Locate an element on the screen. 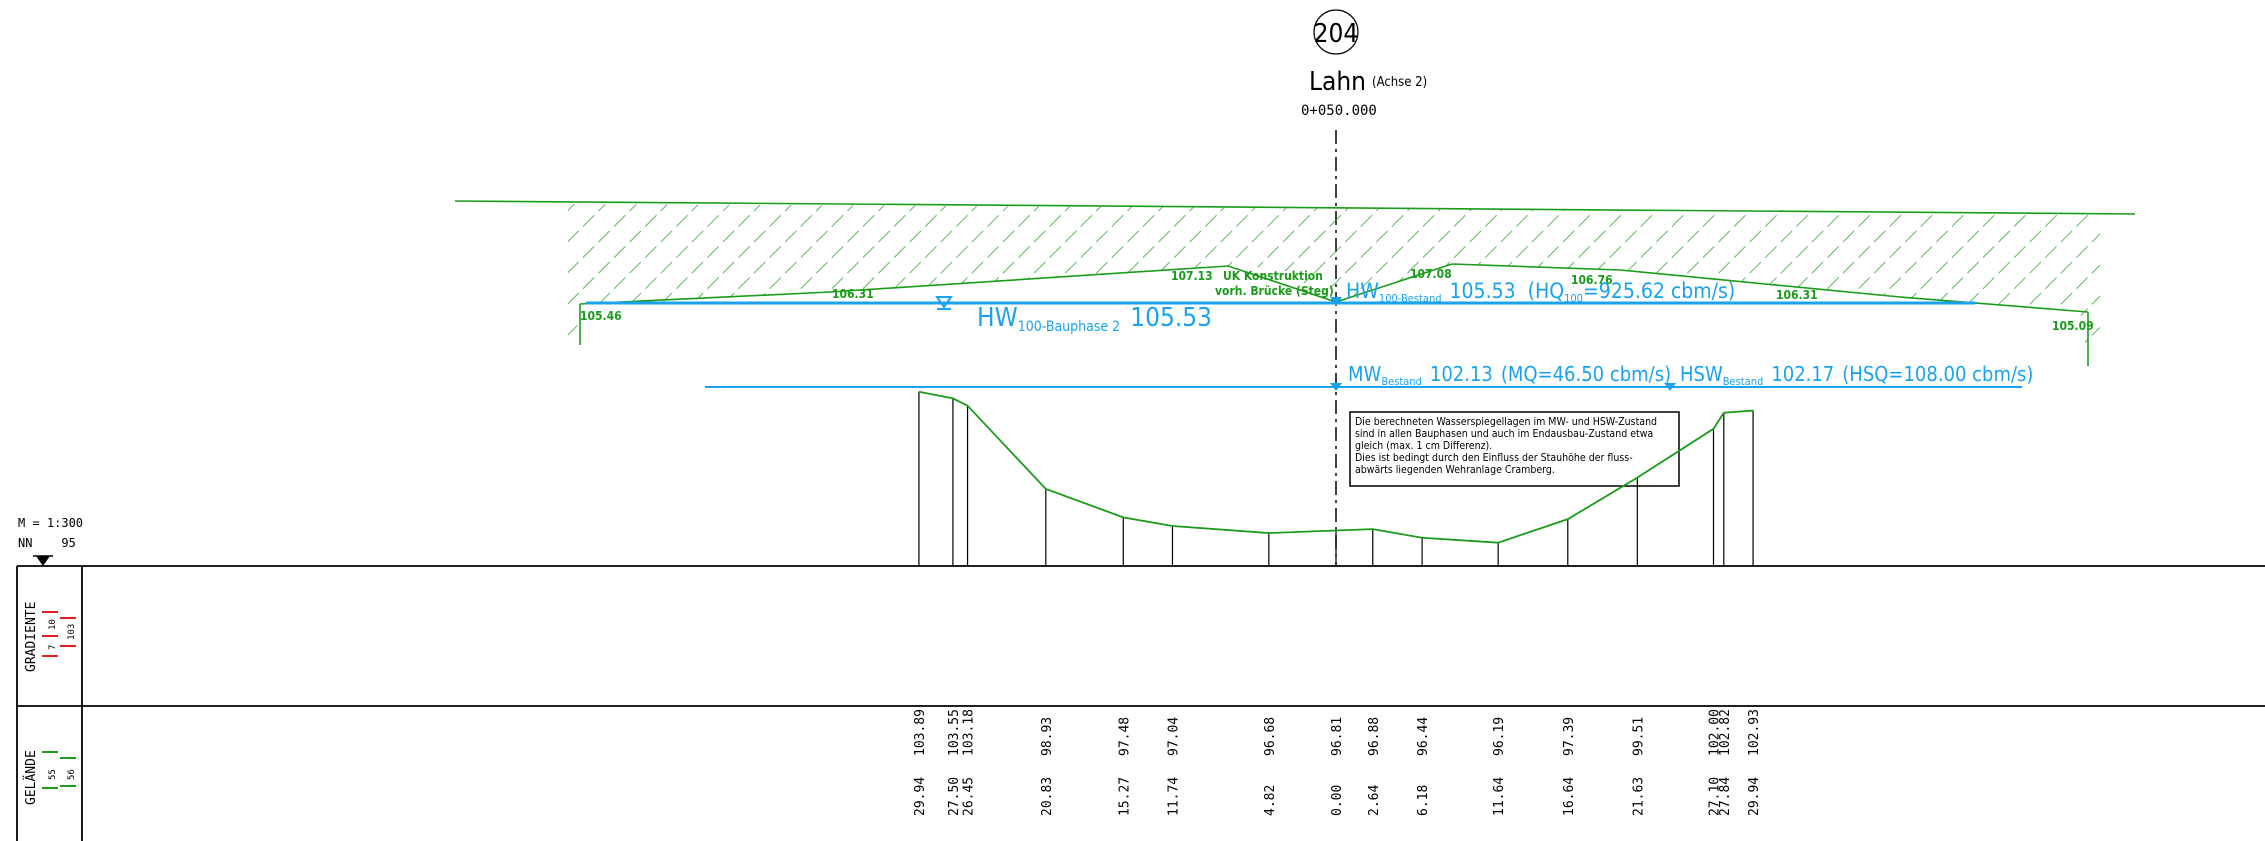  top-terrain-line is located at coordinates (1295, 207).